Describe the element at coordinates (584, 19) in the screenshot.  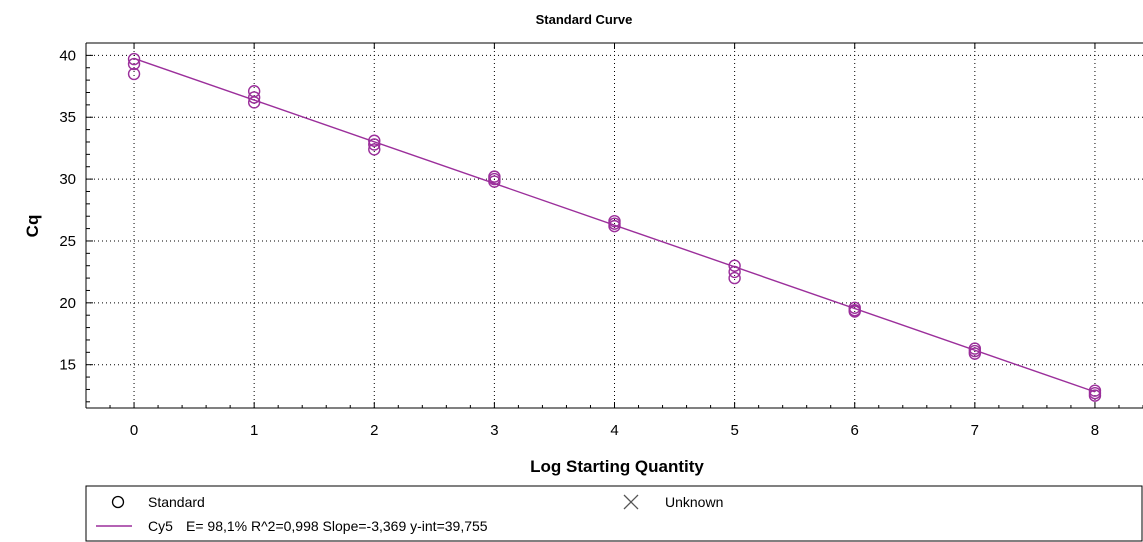
I see `chart-title: Standard Curve` at that location.